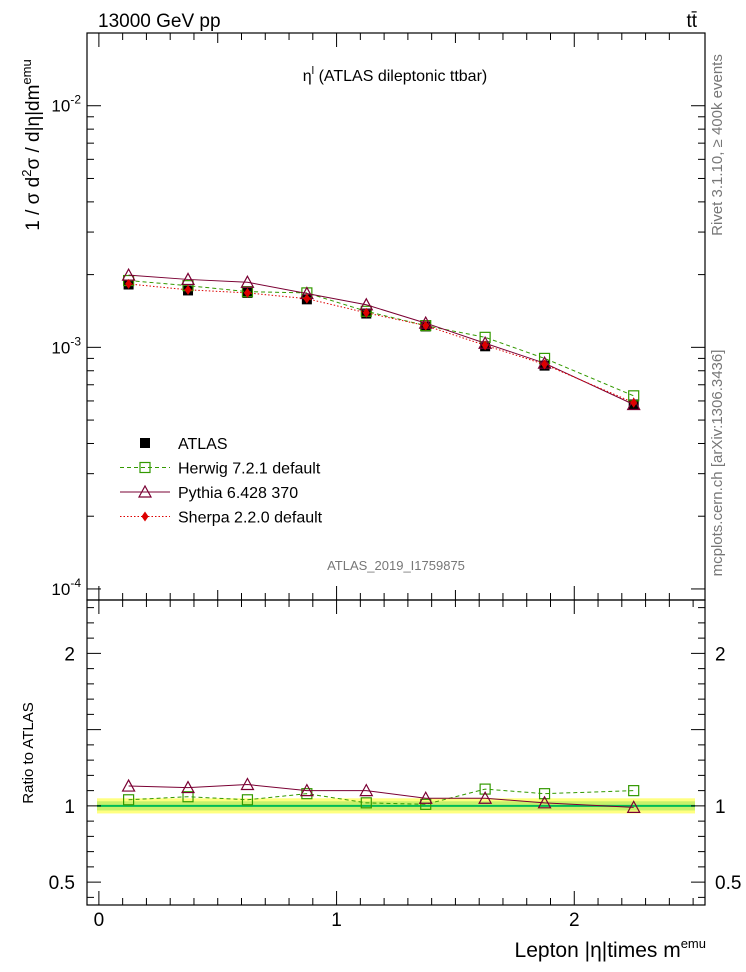 The width and height of the screenshot is (746, 972). What do you see at coordinates (145, 516) in the screenshot?
I see `legend-marker-sherpa-2-2-0-default` at bounding box center [145, 516].